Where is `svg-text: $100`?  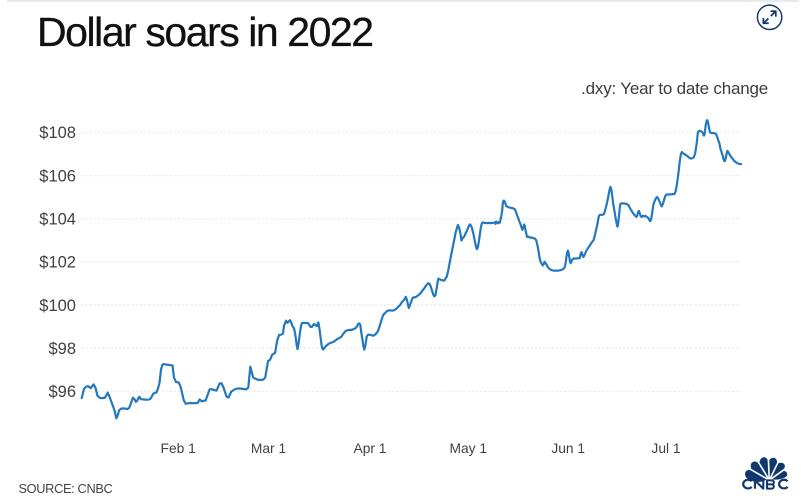 svg-text: $100 is located at coordinates (57, 306).